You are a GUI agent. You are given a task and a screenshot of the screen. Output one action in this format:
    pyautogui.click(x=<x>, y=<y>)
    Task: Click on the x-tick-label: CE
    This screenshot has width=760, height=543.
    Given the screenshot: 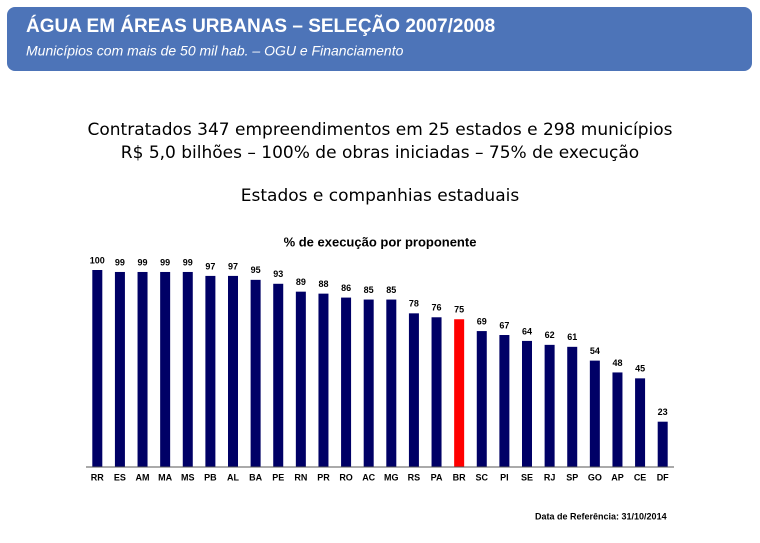 What is the action you would take?
    pyautogui.click(x=640, y=477)
    